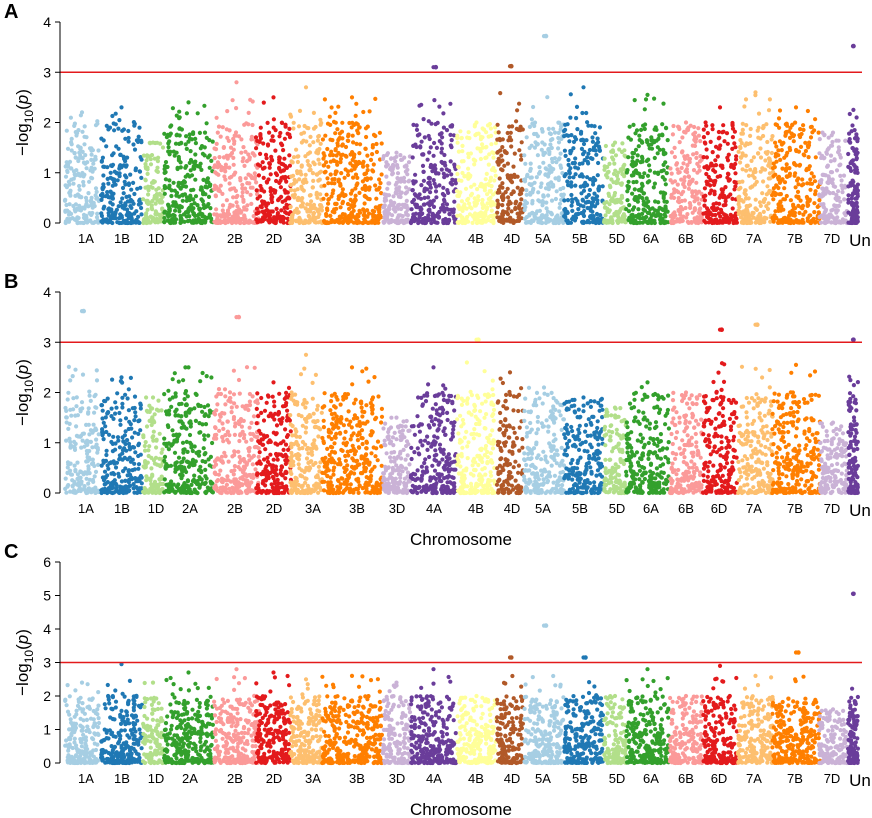 The height and width of the screenshot is (818, 872). What do you see at coordinates (795, 238) in the screenshot?
I see `x-tick-label-7b: 7B` at bounding box center [795, 238].